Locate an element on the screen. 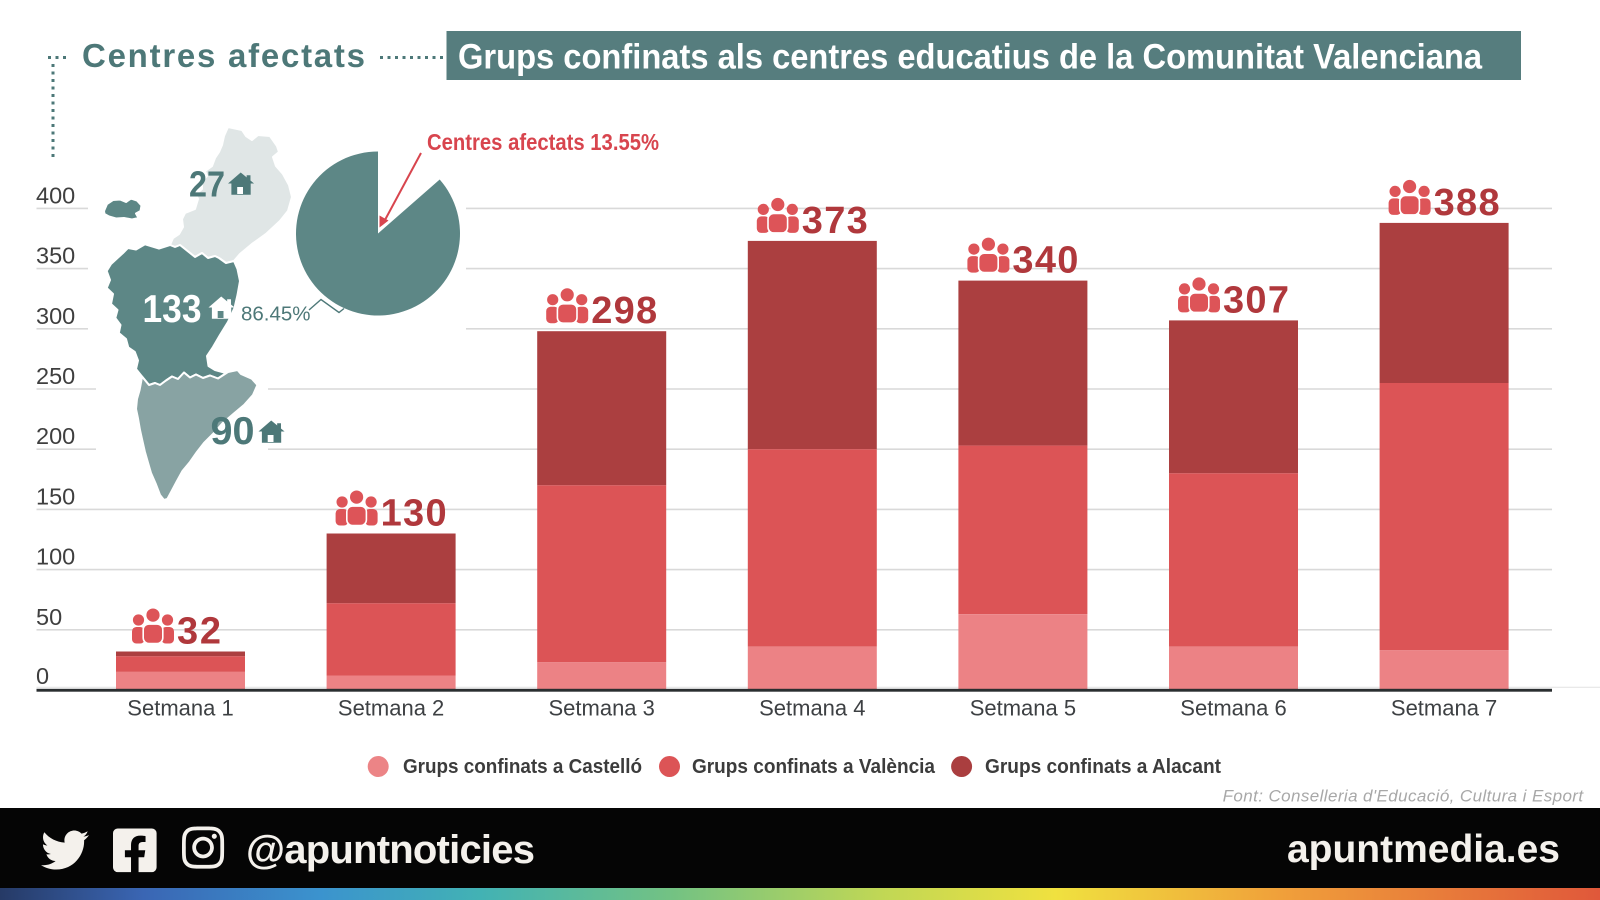 The height and width of the screenshot is (900, 1600). svg-text: 300 is located at coordinates (55, 316).